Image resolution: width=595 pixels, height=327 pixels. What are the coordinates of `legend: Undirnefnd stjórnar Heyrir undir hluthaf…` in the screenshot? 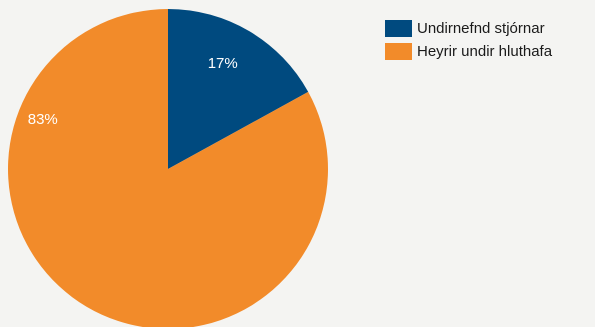 It's located at (468, 40).